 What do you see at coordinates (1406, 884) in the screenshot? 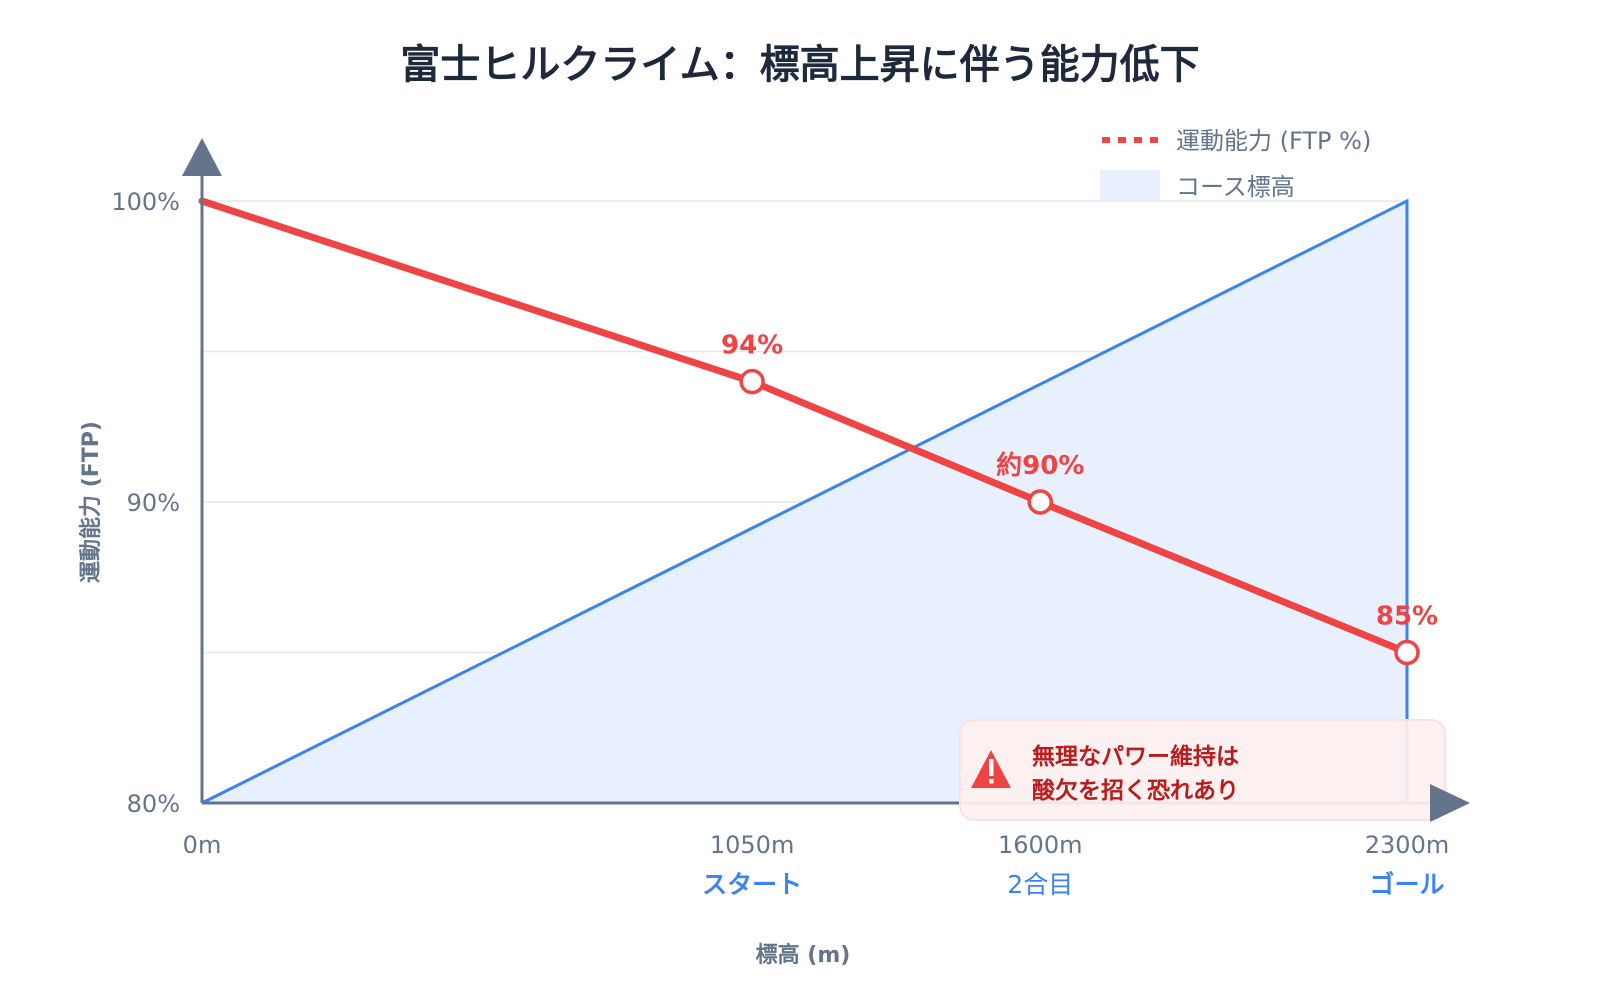
I see `x-tick-sublabel: ゴール` at bounding box center [1406, 884].